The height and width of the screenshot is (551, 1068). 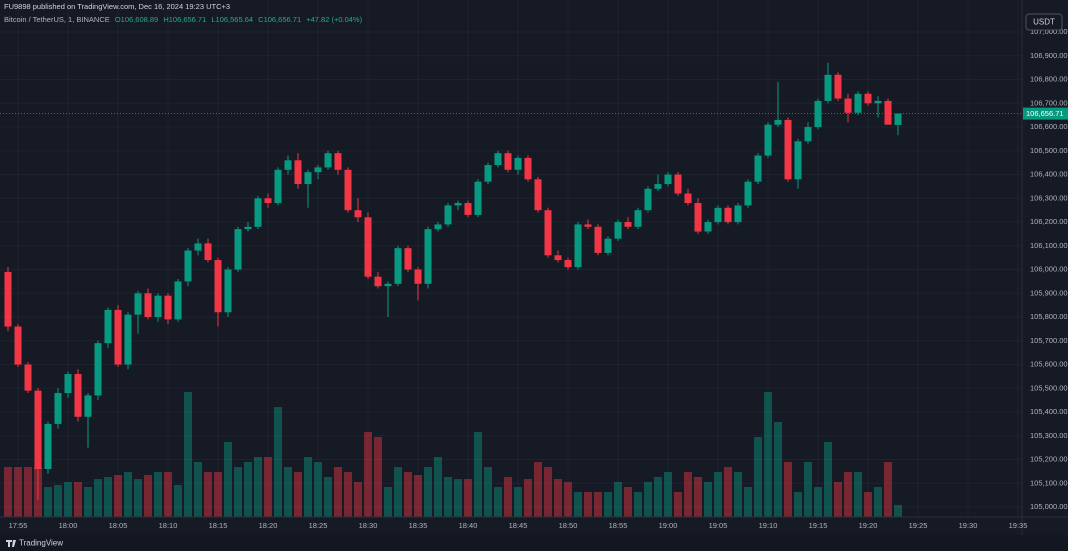 I want to click on x-tick-label: 18:35, so click(x=418, y=525).